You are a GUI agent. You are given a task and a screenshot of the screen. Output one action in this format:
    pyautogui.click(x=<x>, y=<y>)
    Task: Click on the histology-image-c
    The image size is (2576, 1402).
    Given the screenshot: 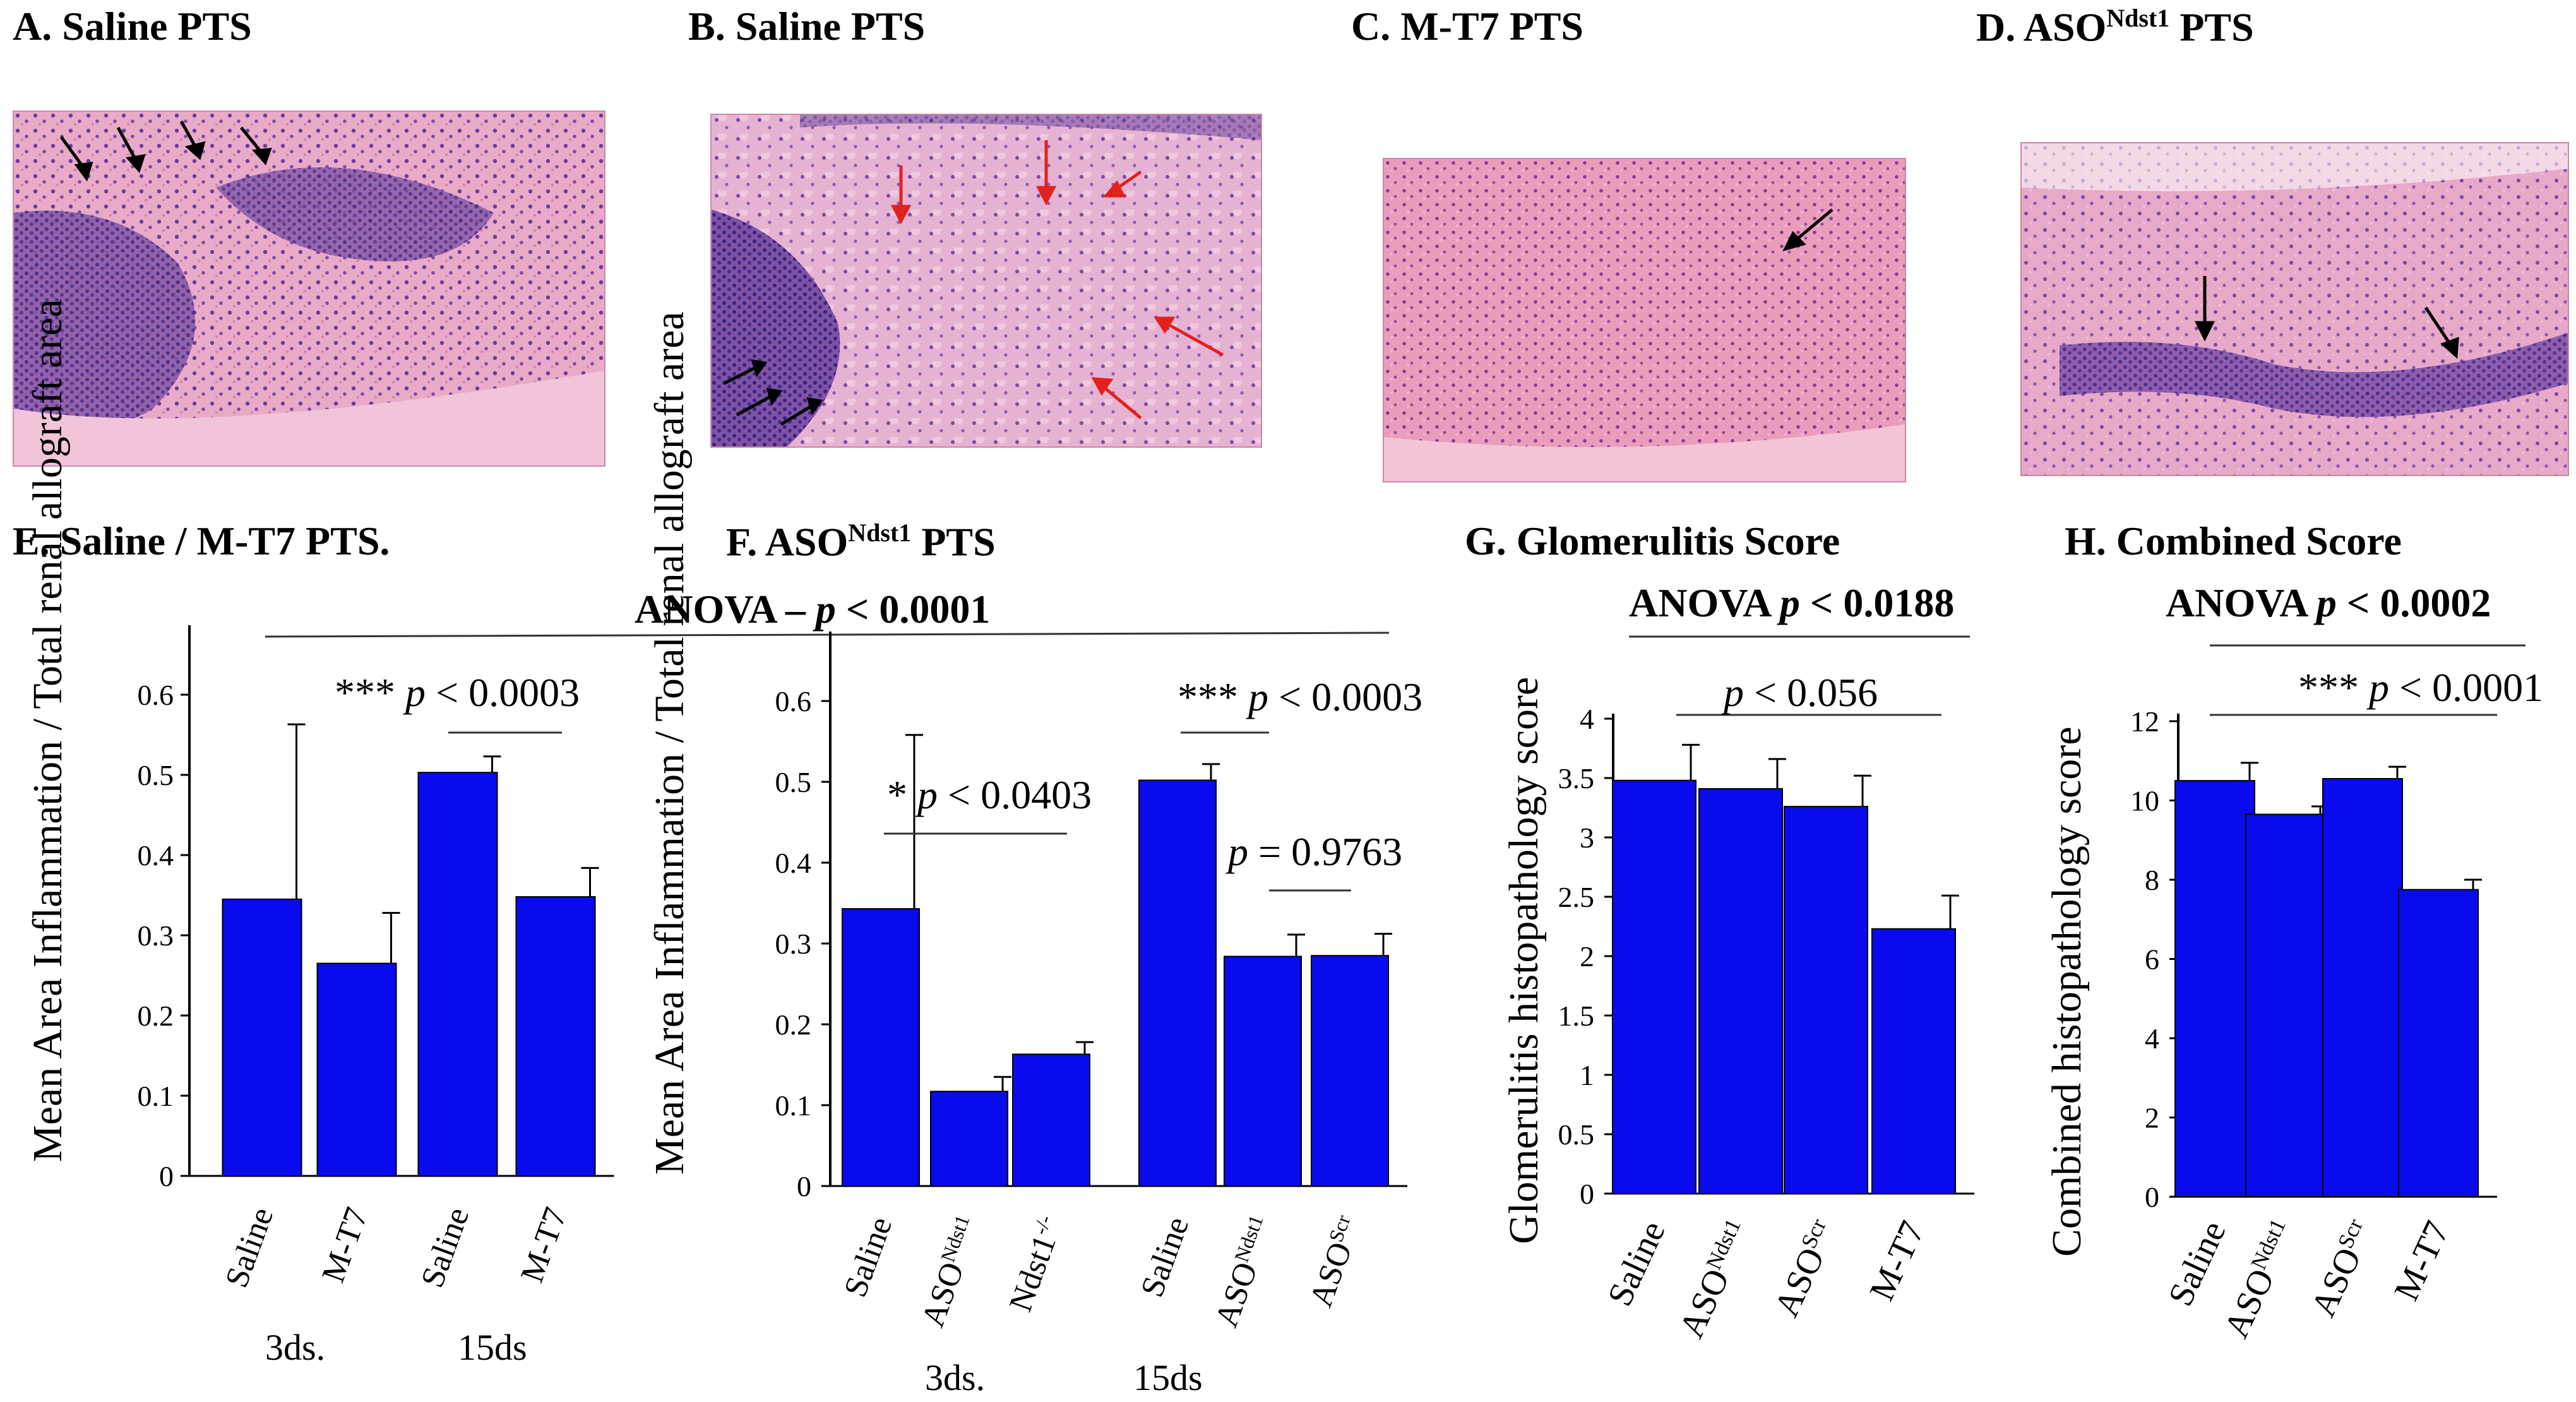 What is the action you would take?
    pyautogui.click(x=1644, y=320)
    